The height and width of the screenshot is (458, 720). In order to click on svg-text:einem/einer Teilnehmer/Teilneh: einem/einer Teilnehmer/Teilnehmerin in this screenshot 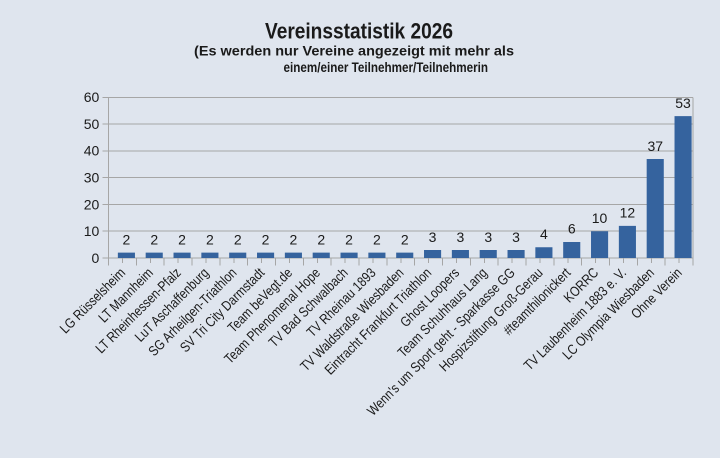, I will do `click(386, 67)`.